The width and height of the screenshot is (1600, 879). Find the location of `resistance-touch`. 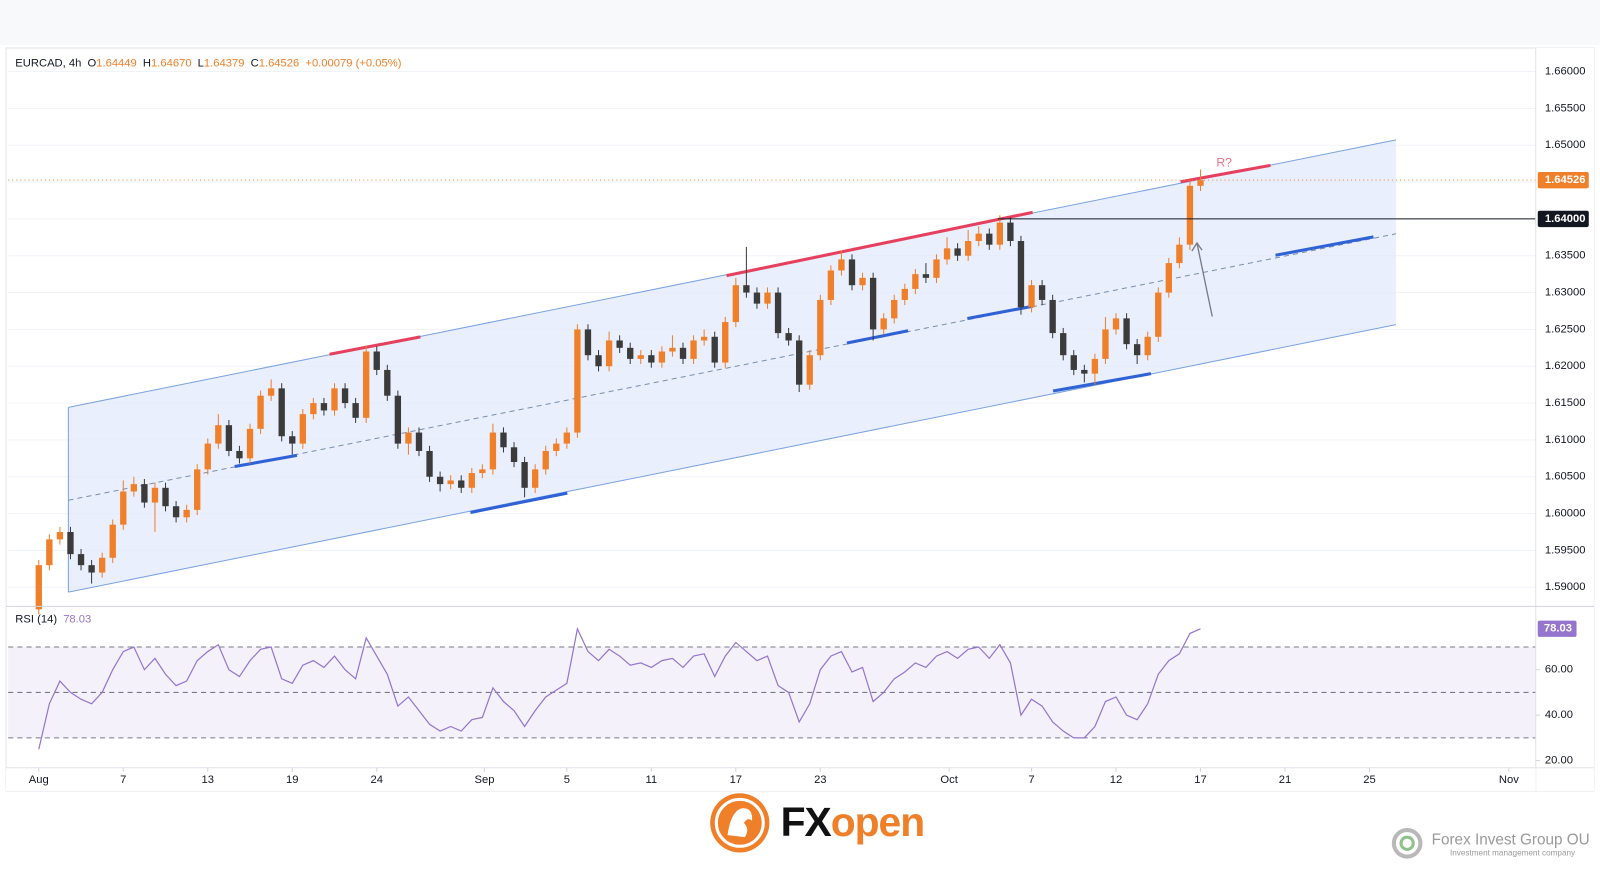

resistance-touch is located at coordinates (1225, 173).